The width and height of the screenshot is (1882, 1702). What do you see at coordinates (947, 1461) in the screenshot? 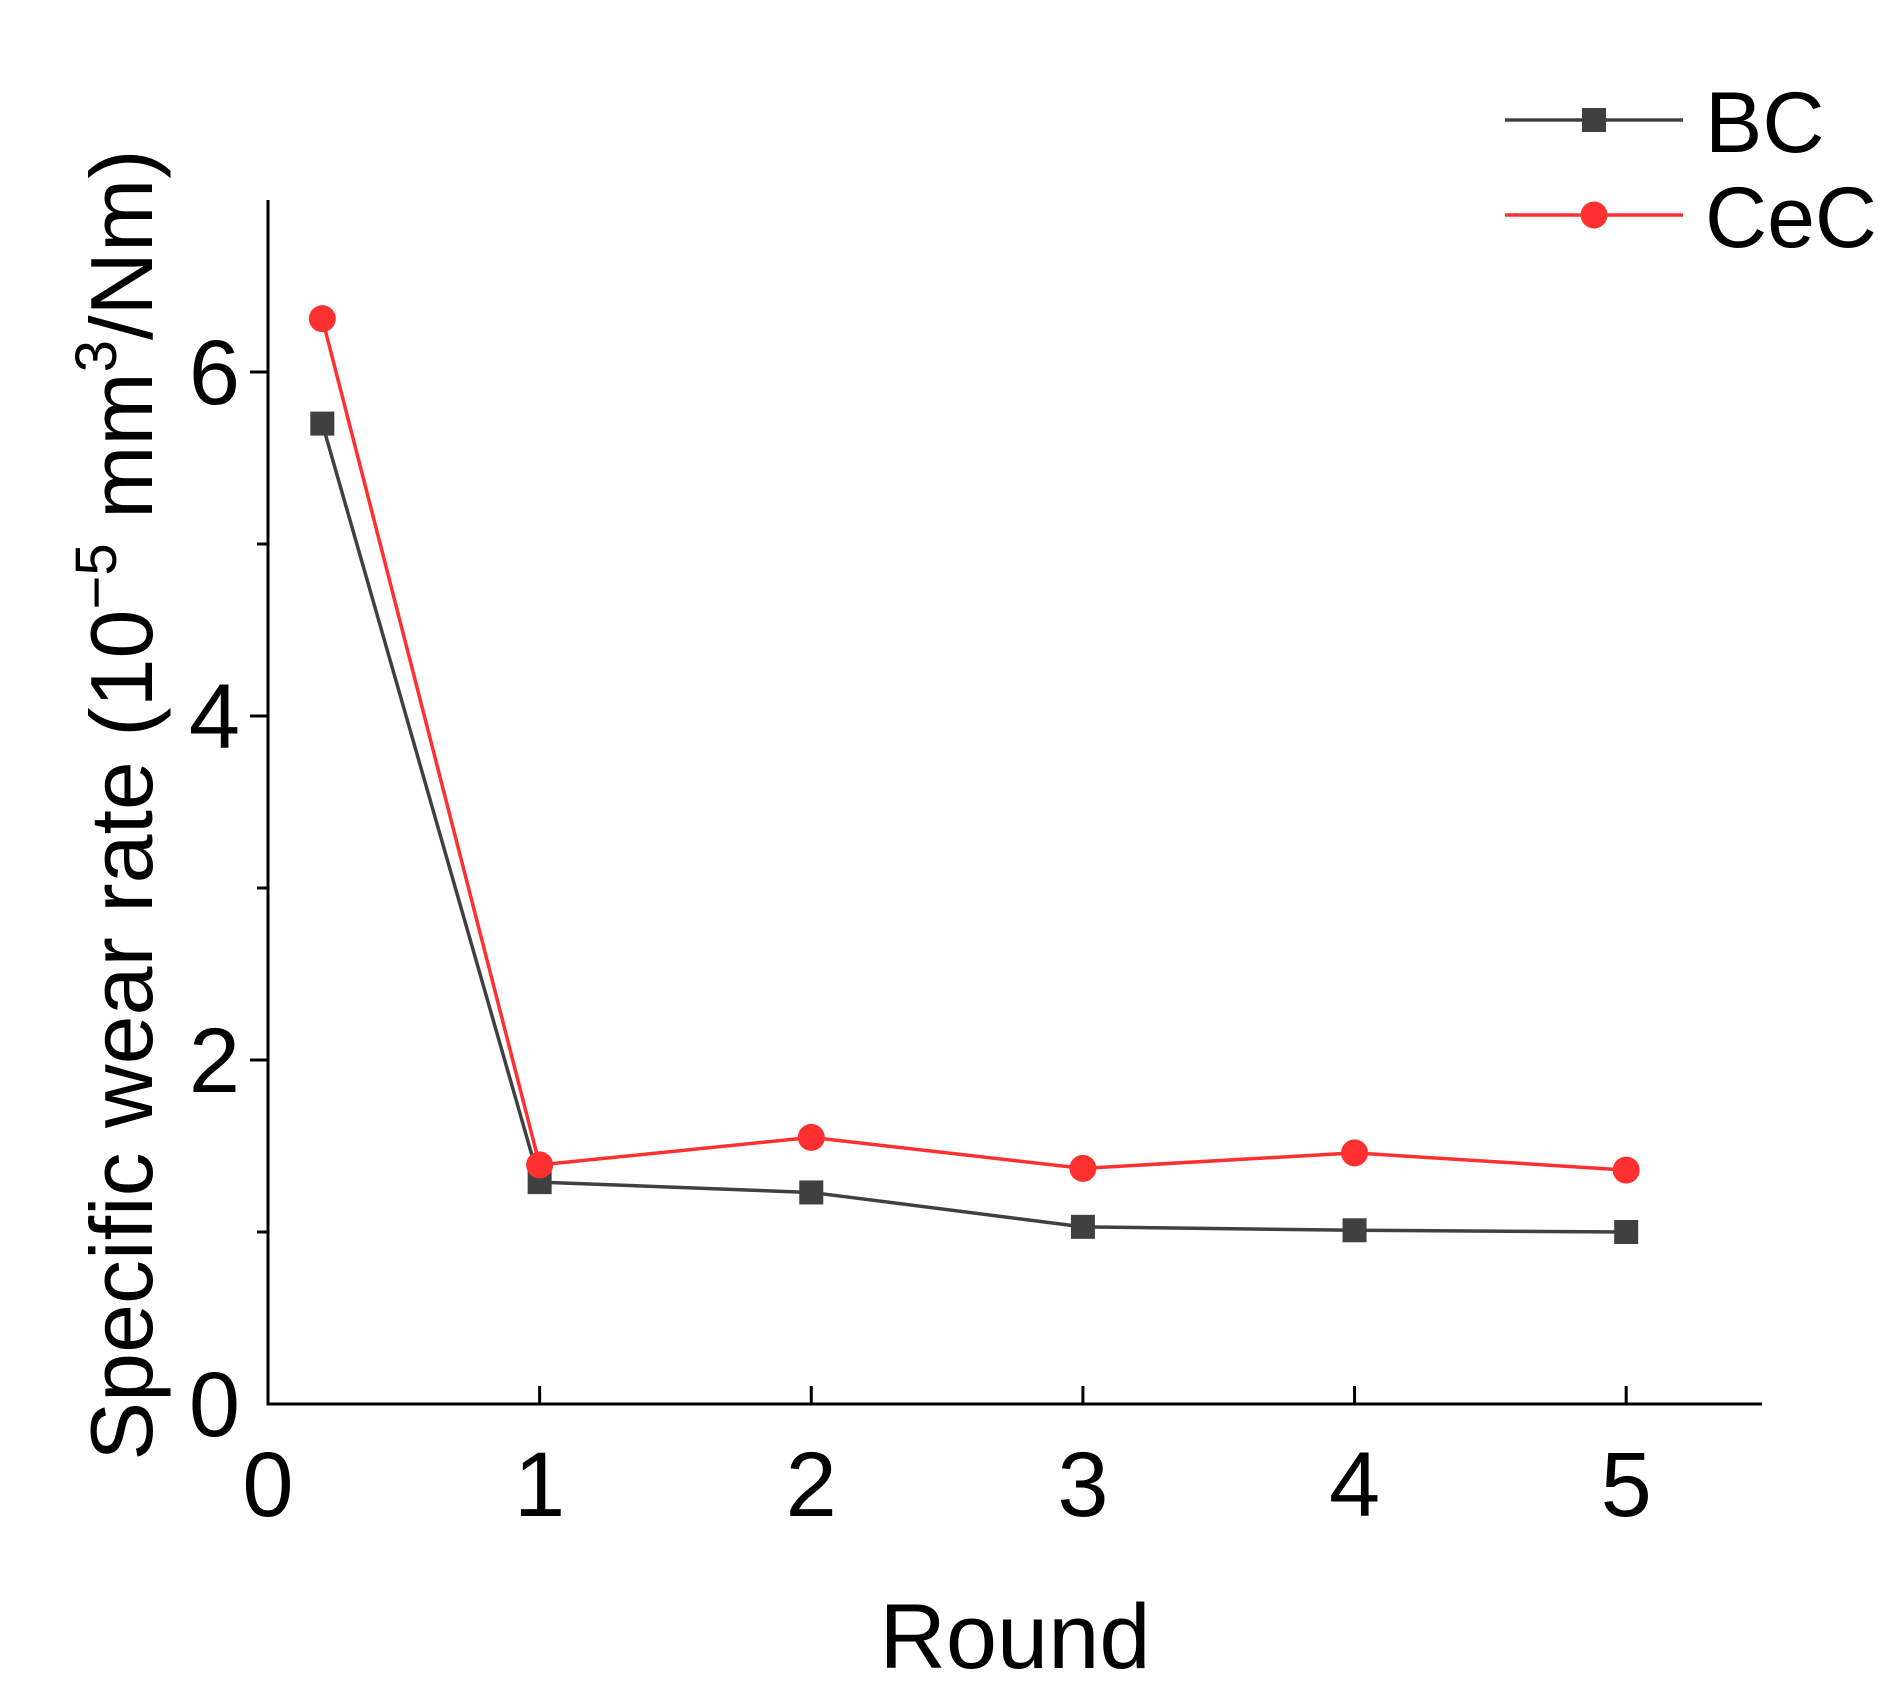
I see `x-ticks: 0 1 2 3 4 5` at bounding box center [947, 1461].